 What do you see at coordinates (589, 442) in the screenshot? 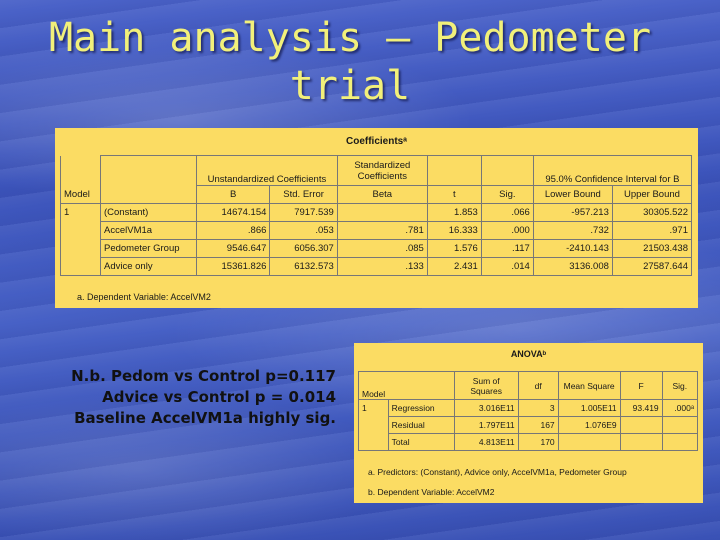
I see `cell-ms` at bounding box center [589, 442].